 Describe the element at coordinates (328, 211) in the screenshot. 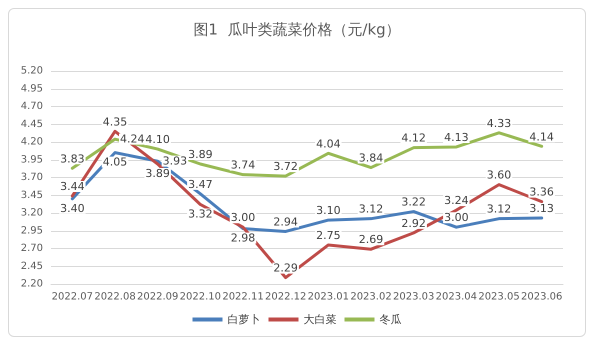

I see `data-label: 3.10` at that location.